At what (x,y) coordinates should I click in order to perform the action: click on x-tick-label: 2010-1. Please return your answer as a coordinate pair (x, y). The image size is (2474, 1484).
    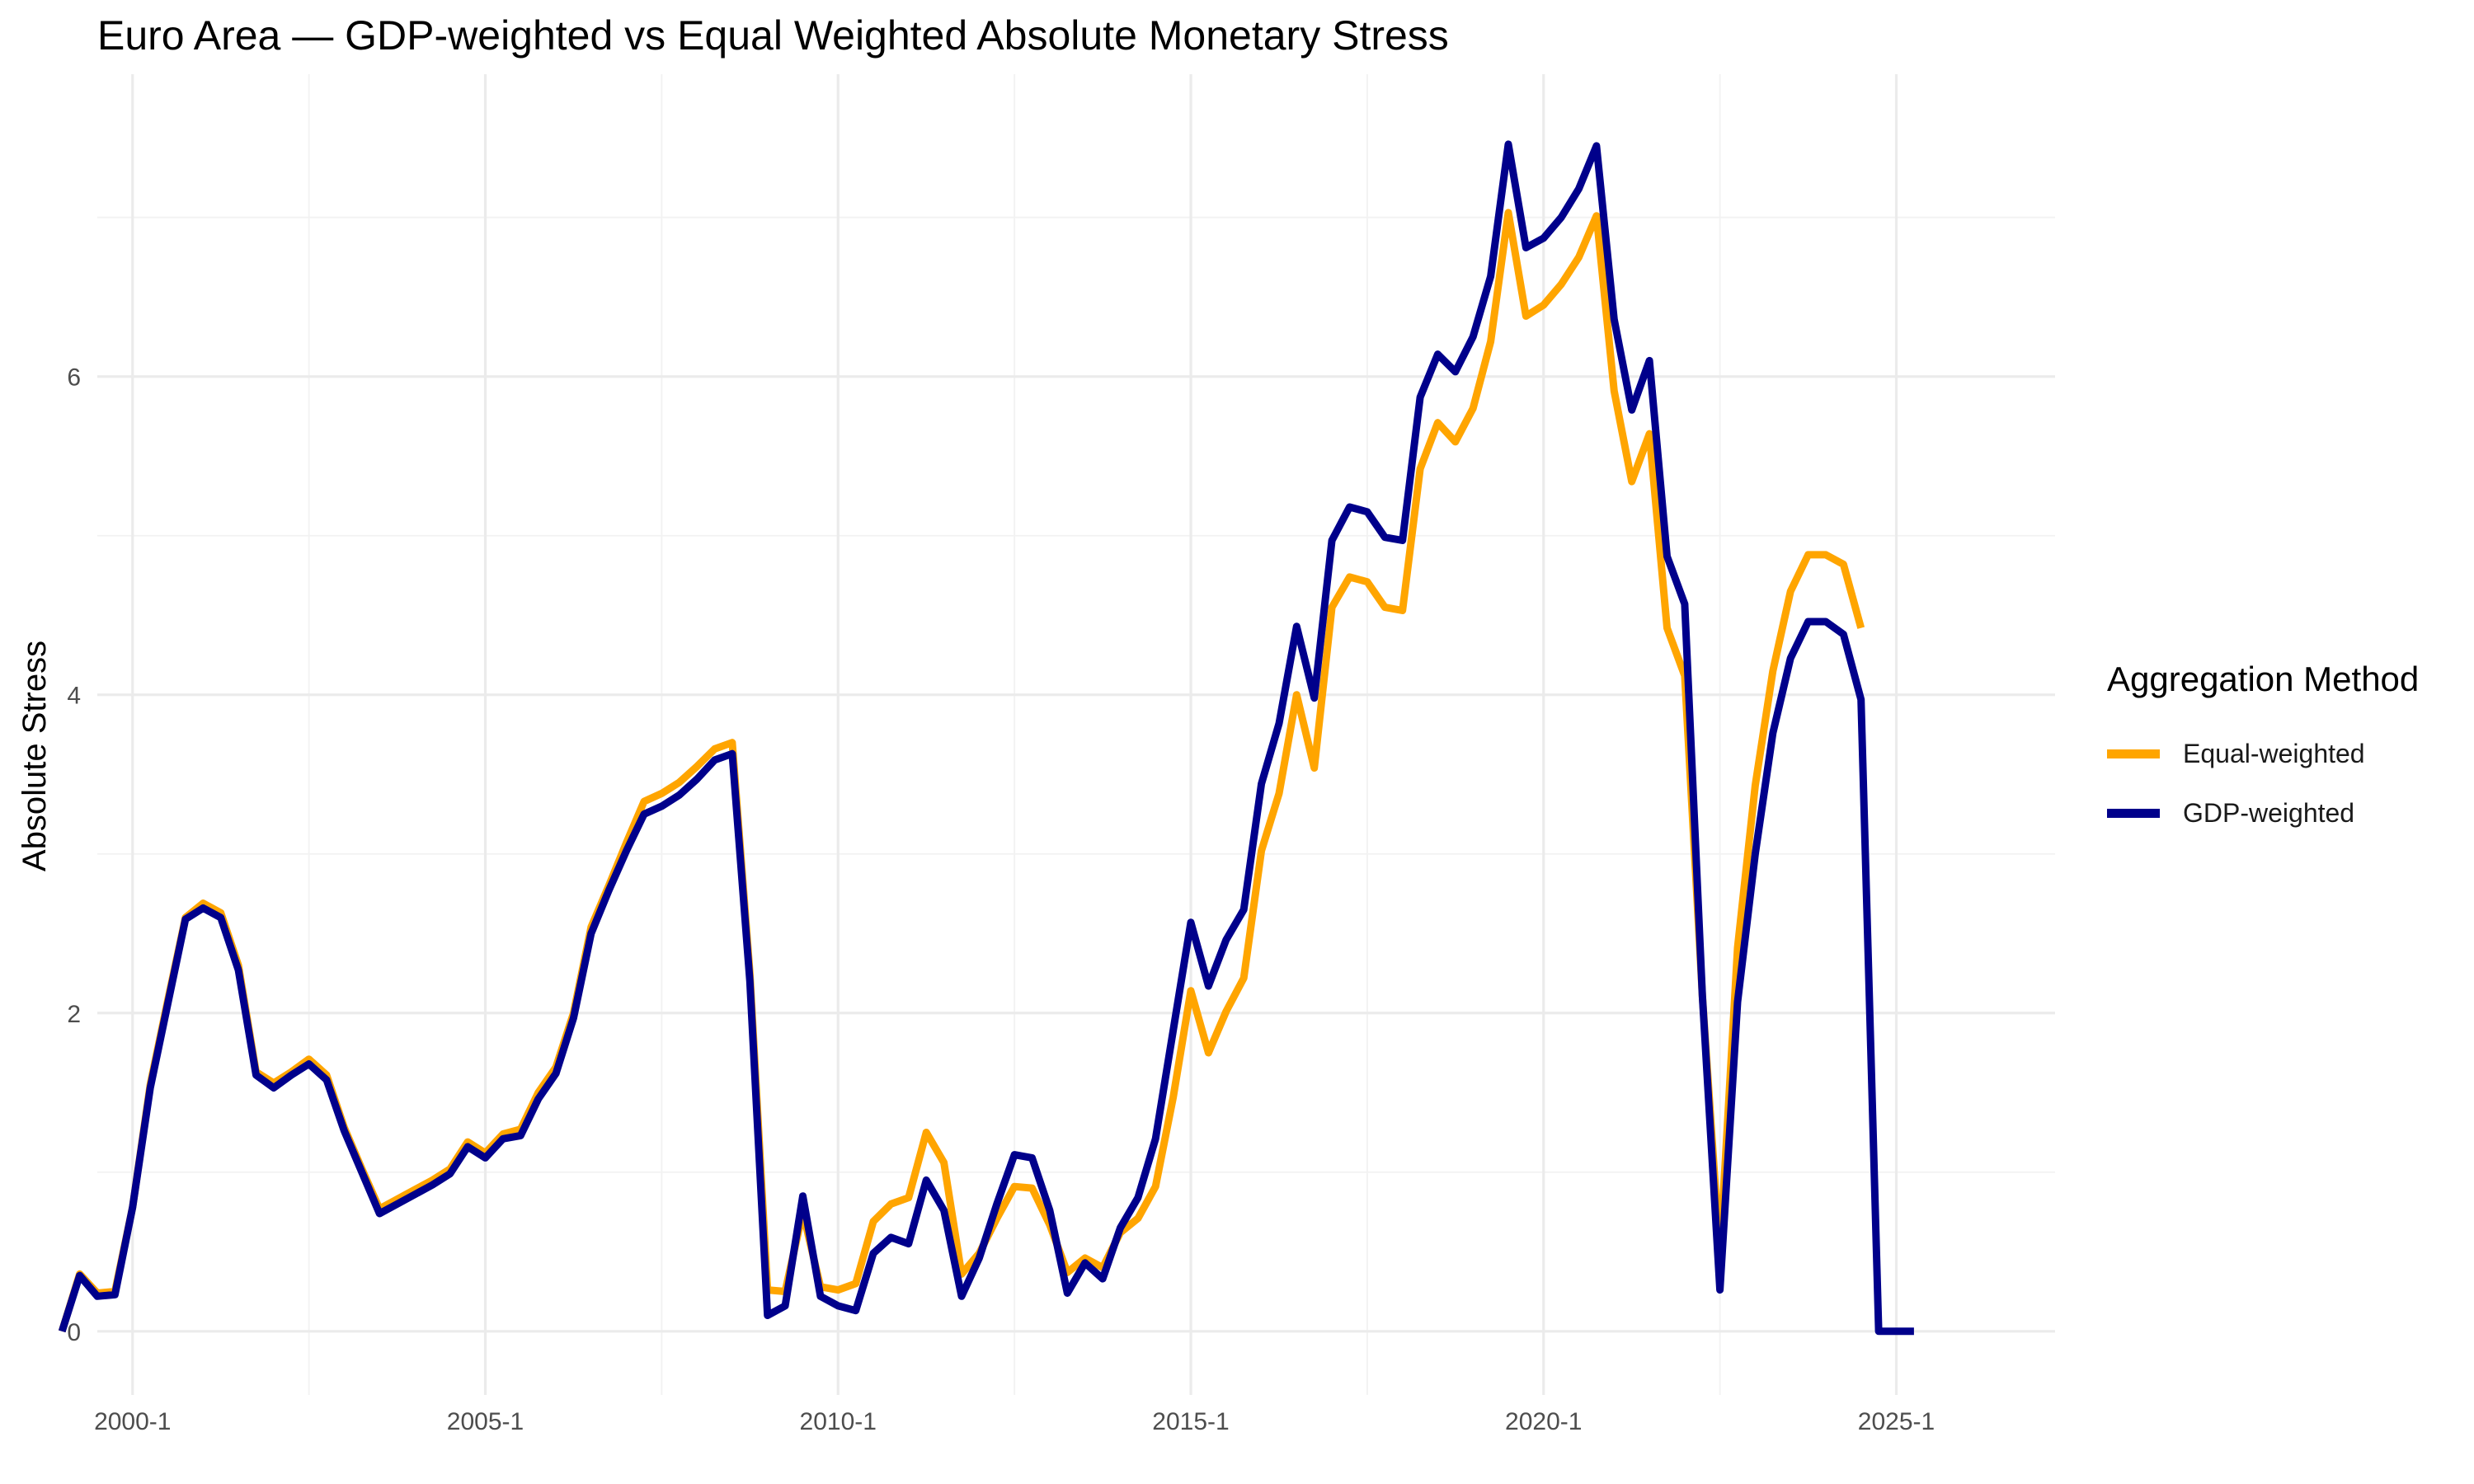
    Looking at the image, I should click on (838, 1421).